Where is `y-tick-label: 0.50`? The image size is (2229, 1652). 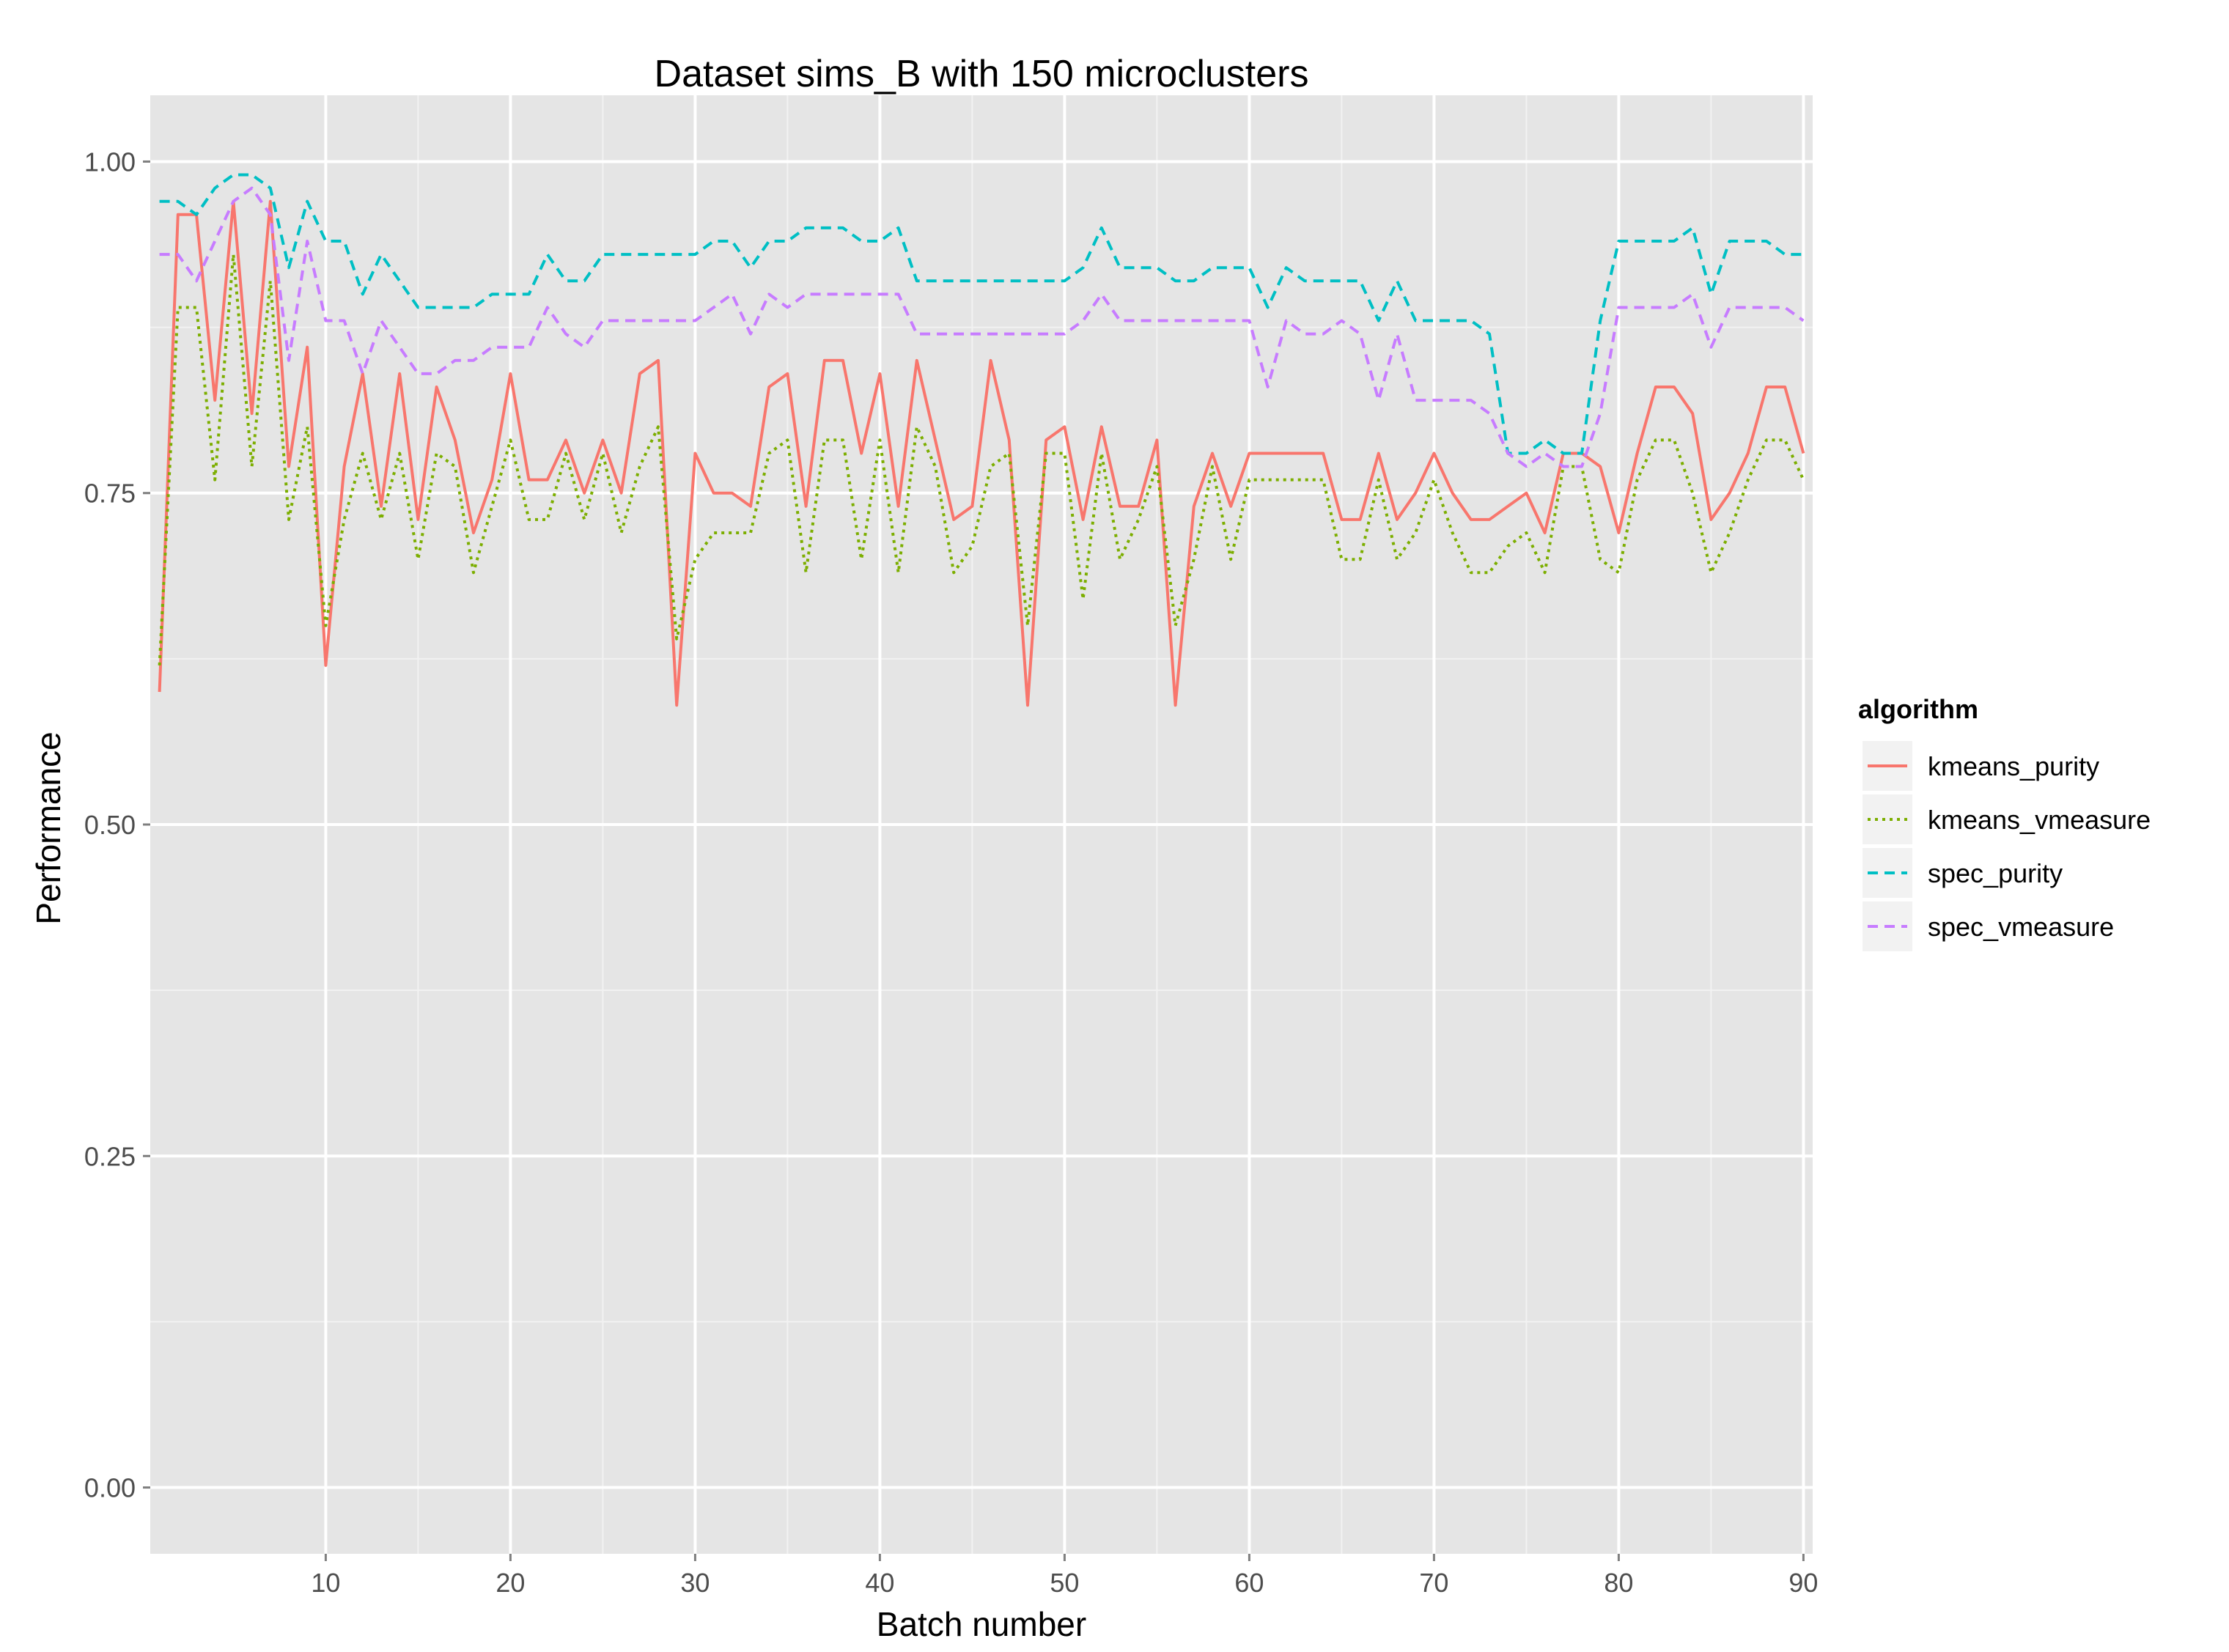 y-tick-label: 0.50 is located at coordinates (110, 825).